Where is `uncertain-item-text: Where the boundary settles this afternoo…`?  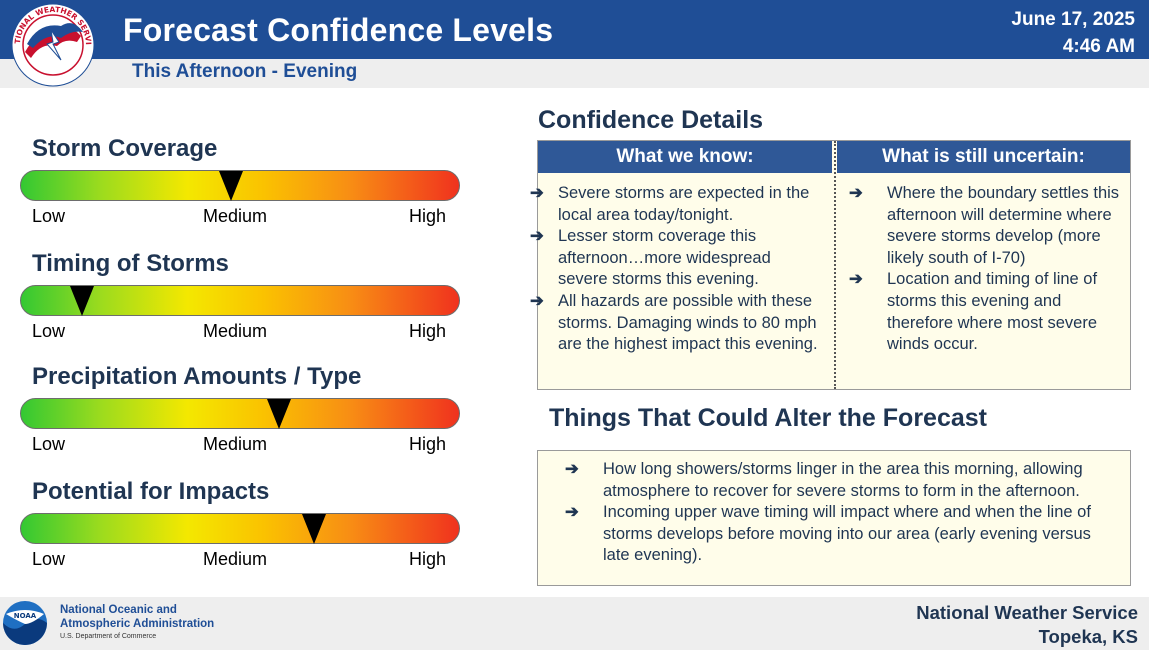 uncertain-item-text: Where the boundary settles this afternoo… is located at coordinates (1003, 225).